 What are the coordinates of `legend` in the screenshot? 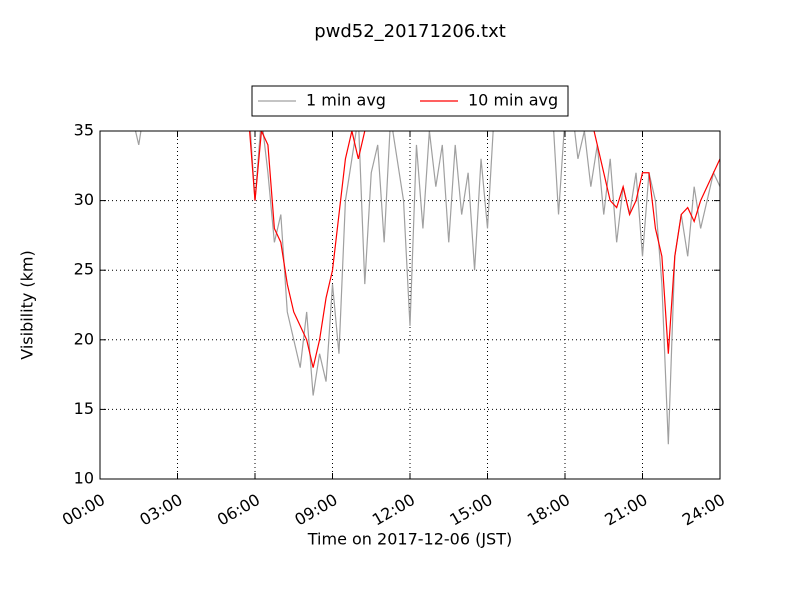 It's located at (410, 101).